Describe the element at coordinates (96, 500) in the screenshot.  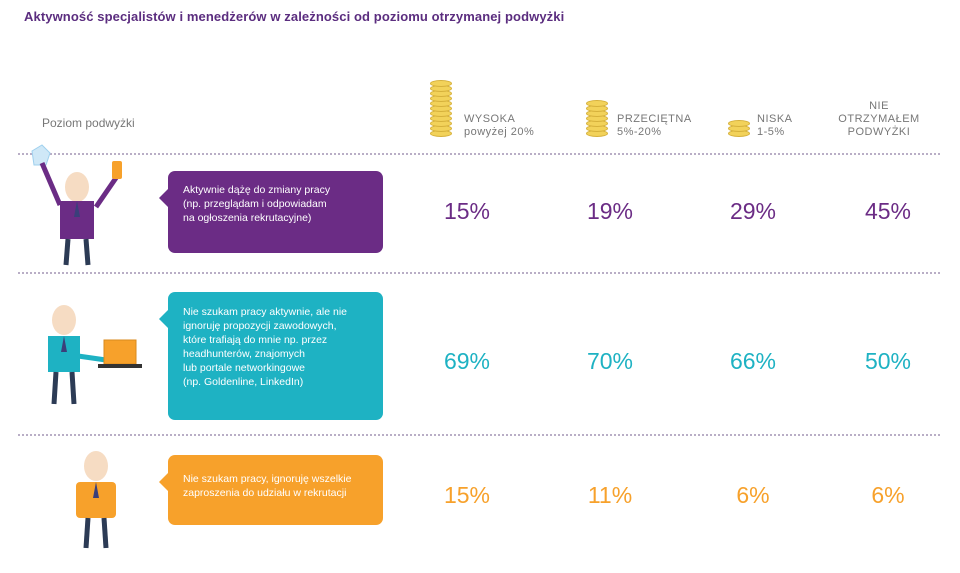
I see `person-orange-icon` at that location.